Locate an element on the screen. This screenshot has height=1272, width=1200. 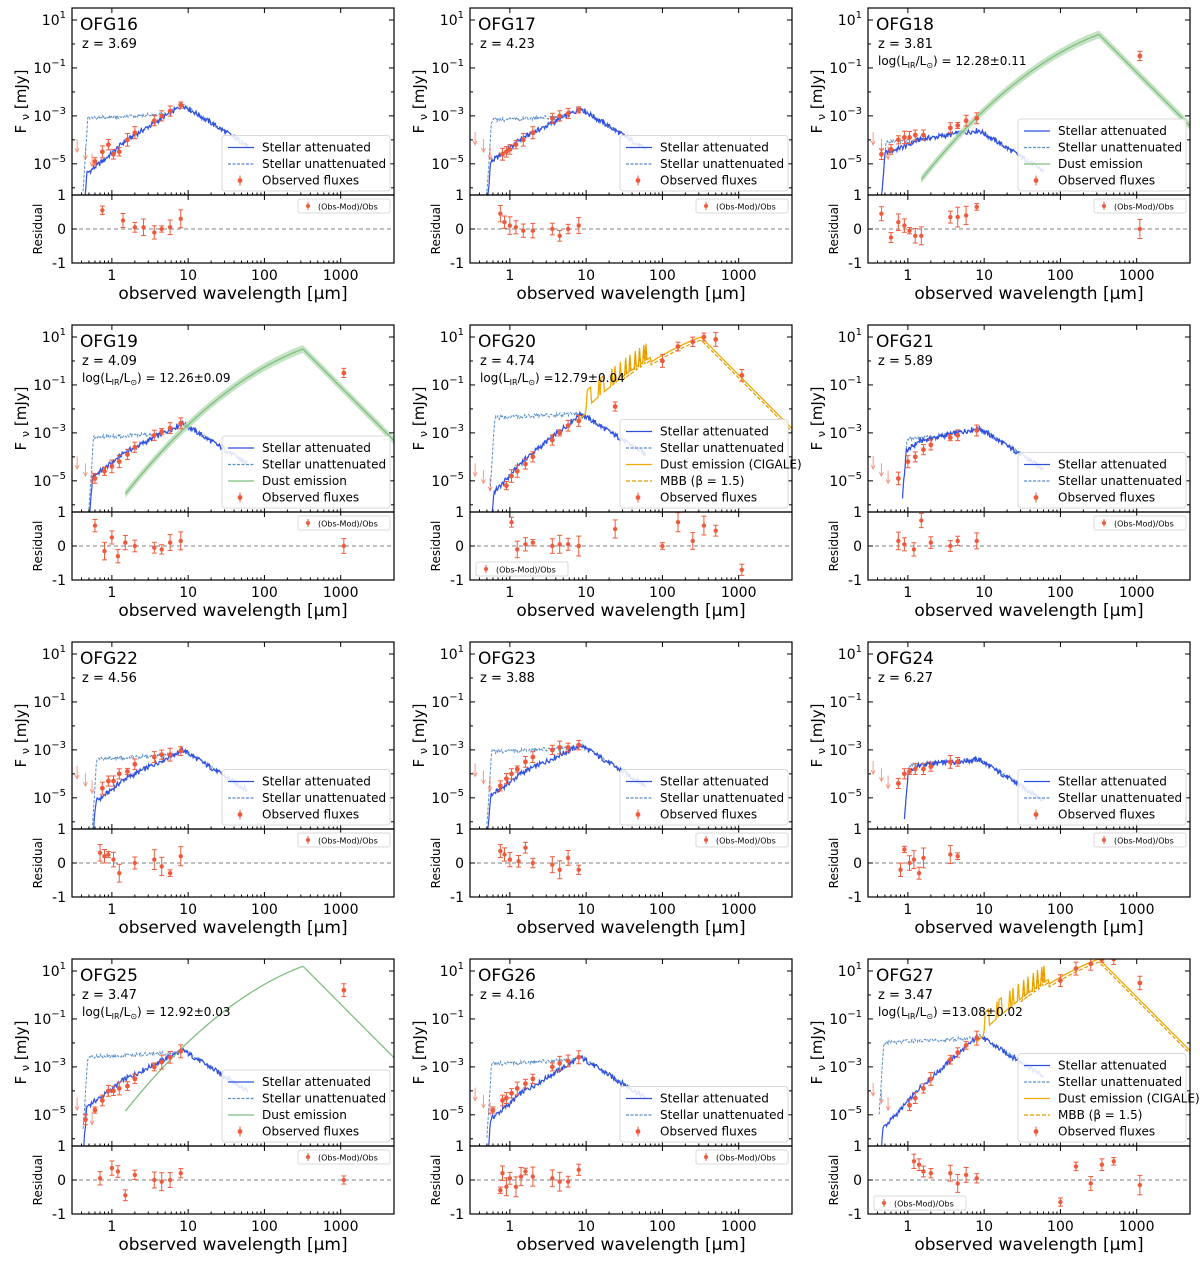
main-plot-area is located at coordinates (1030, 112).